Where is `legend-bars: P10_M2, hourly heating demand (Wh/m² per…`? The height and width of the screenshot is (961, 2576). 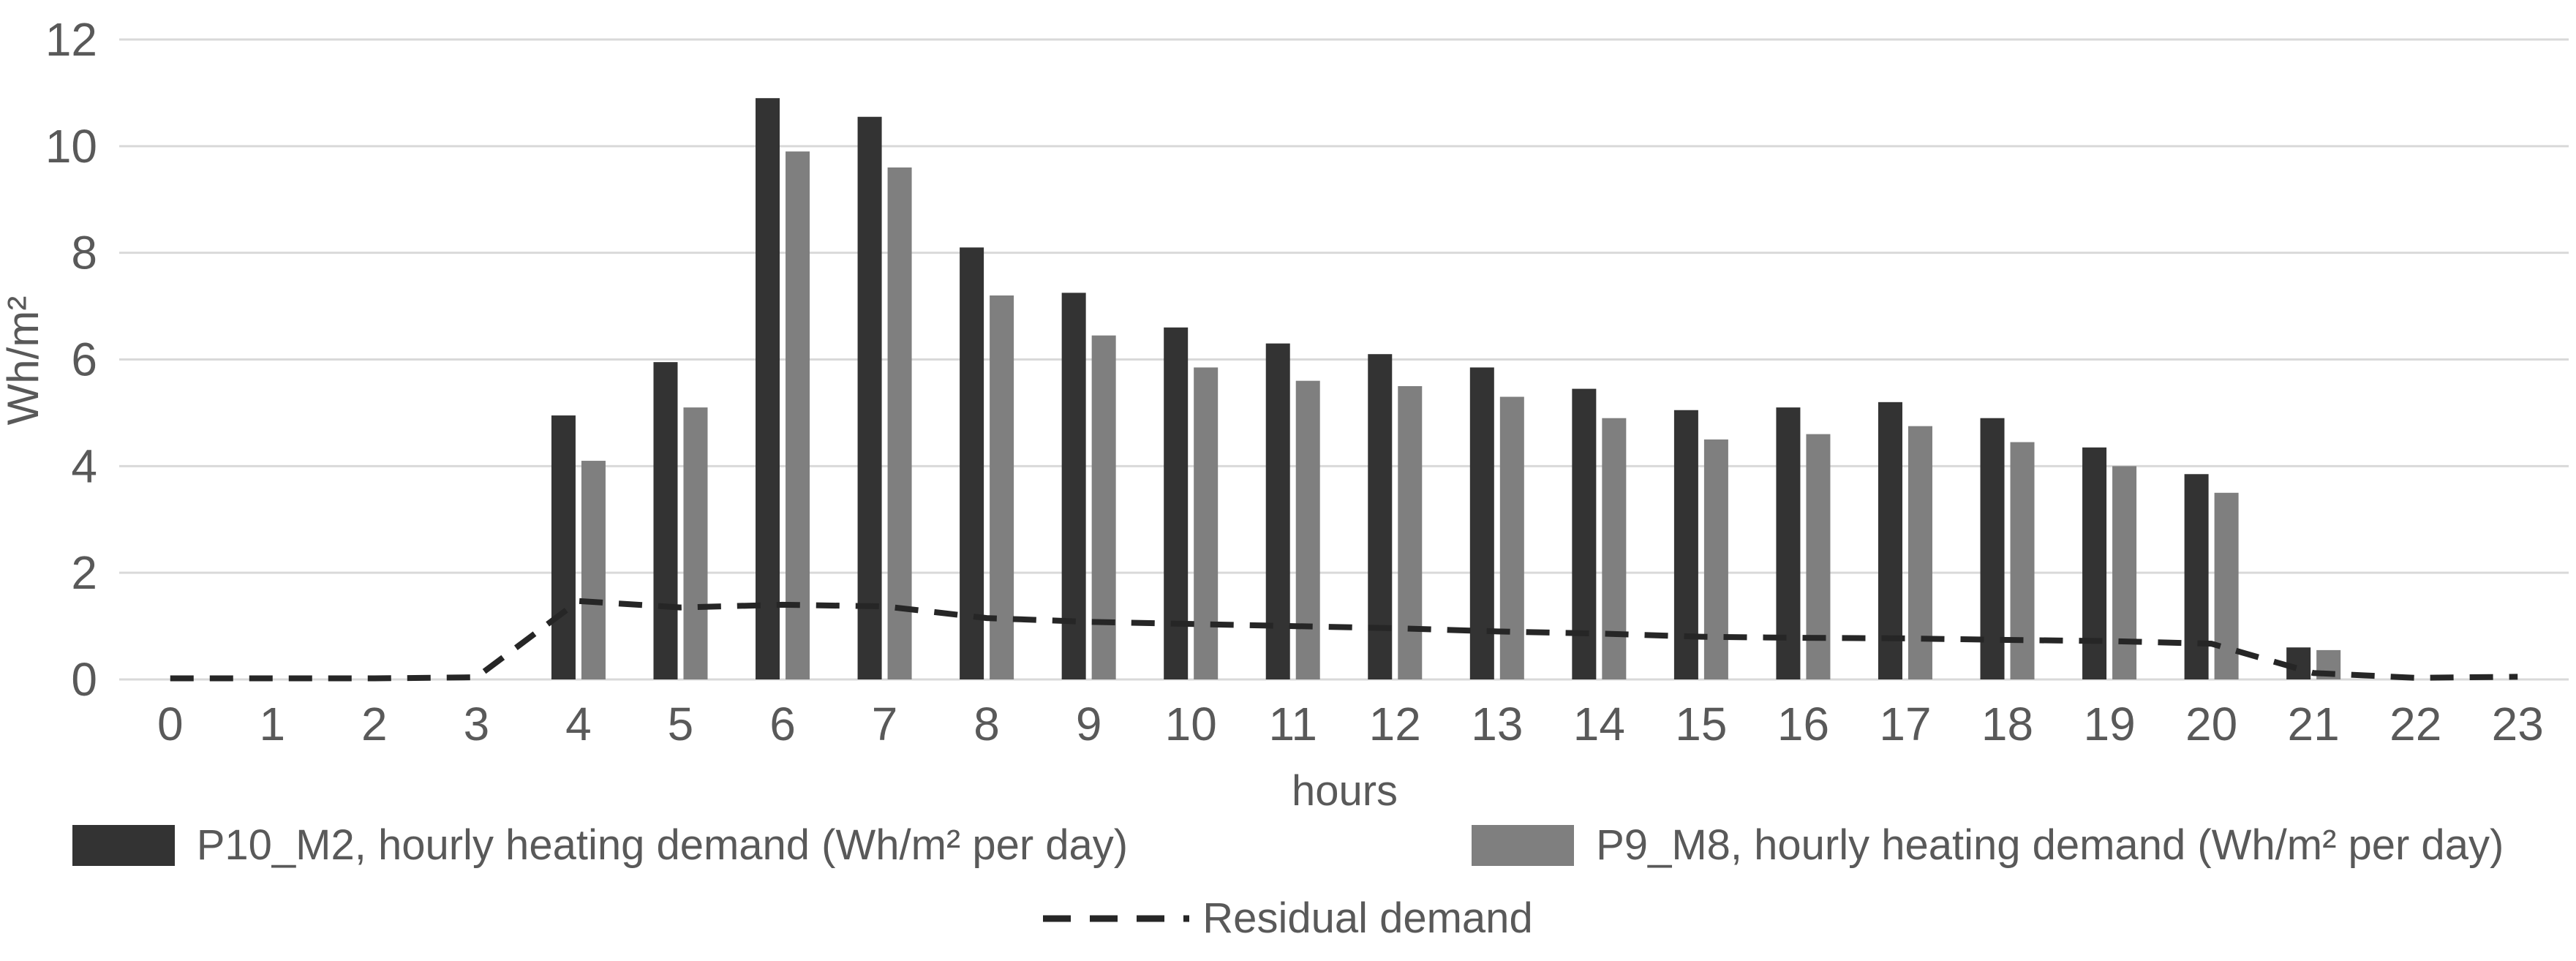 legend-bars: P10_M2, hourly heating demand (Wh/m² per… is located at coordinates (1288, 845).